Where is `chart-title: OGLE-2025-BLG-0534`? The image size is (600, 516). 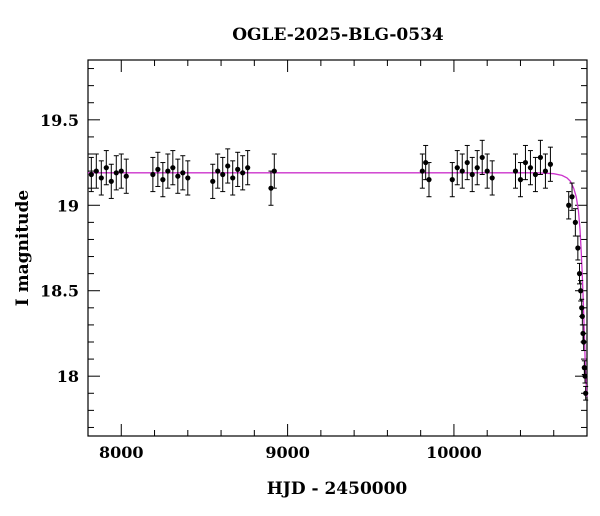
chart-title: OGLE-2025-BLG-0534 is located at coordinates (338, 35).